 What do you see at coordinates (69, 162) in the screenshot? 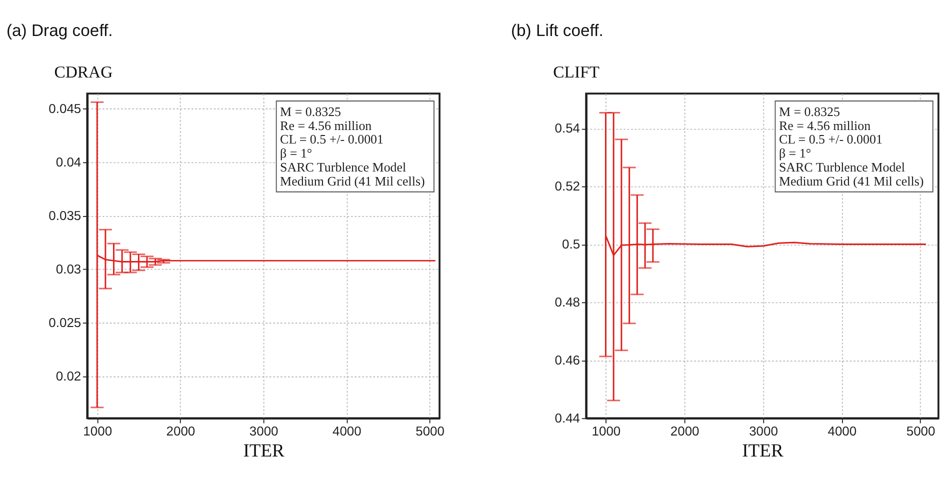
I see `y-tick-label: 0.04` at bounding box center [69, 162].